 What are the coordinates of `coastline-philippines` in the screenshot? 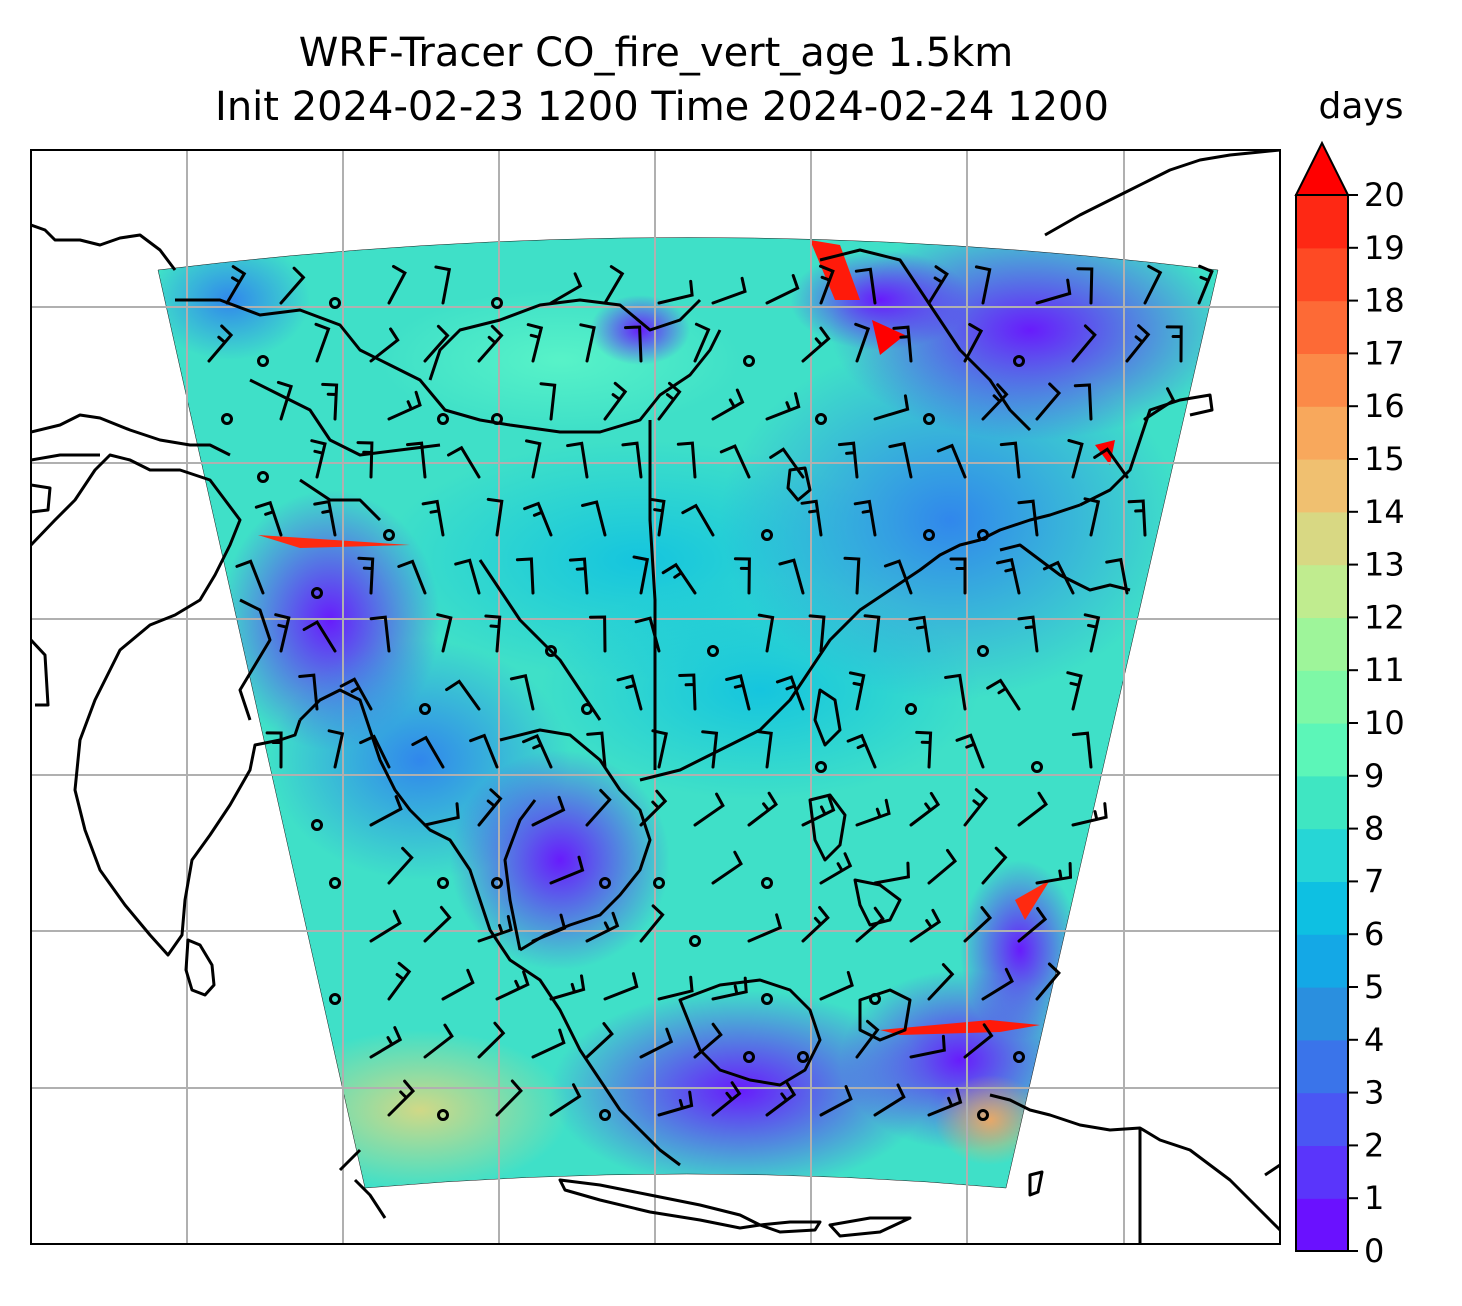 It's located at (855, 807).